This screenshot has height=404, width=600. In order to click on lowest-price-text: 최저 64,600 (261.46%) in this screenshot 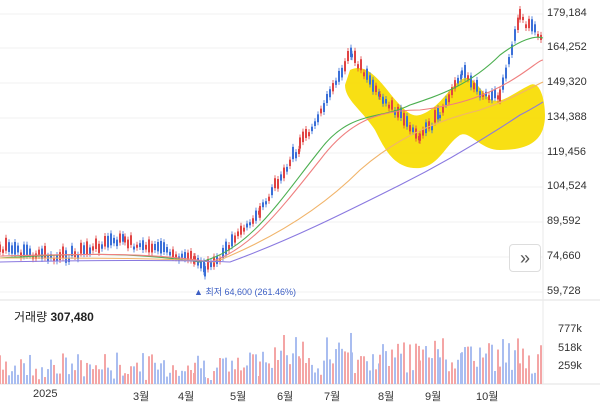, I will do `click(251, 292)`.